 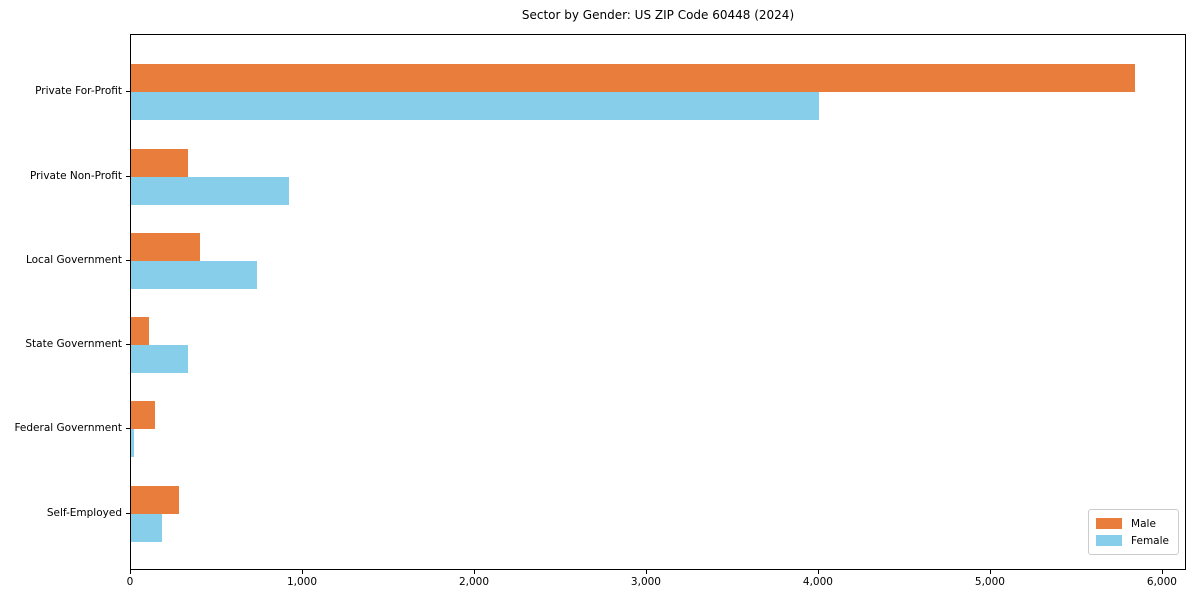 I want to click on y-tick-label-private-non-profit: Private Non-Profit, so click(x=75, y=175).